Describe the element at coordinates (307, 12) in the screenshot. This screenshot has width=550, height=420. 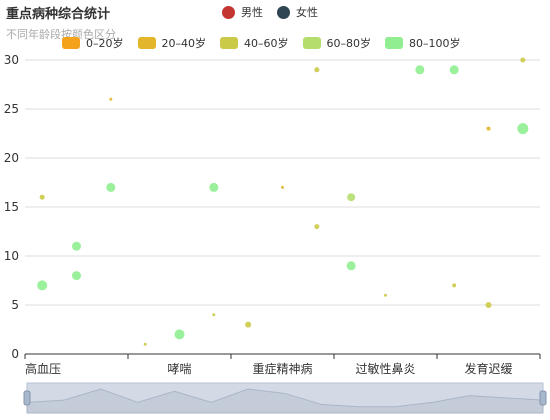
I see `legend-label-female: 女性` at that location.